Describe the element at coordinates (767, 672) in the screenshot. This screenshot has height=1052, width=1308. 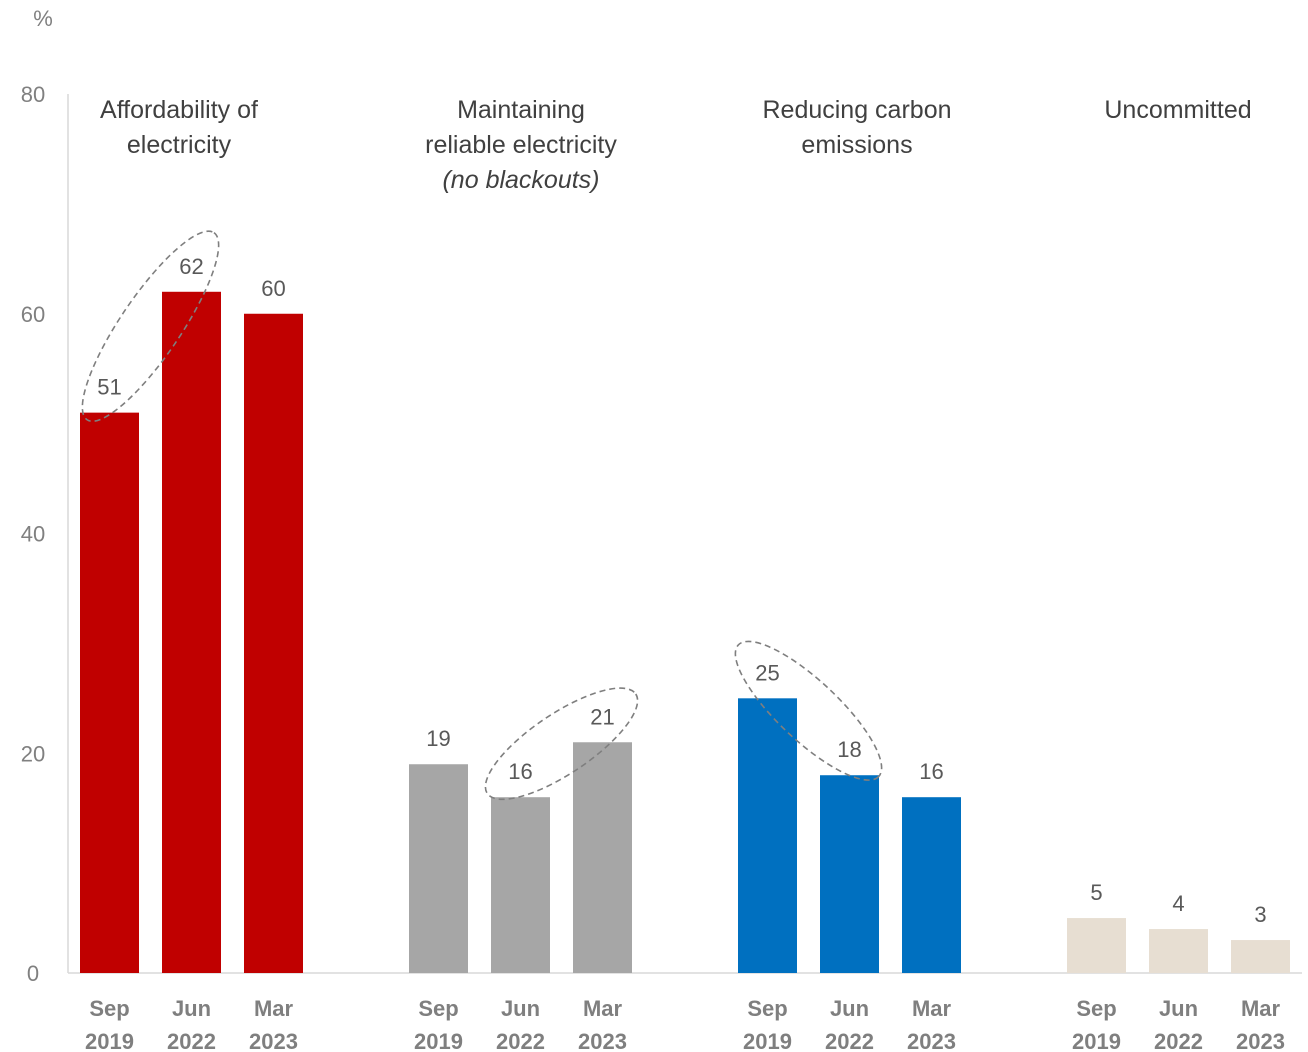
I see `value-label: 25` at that location.